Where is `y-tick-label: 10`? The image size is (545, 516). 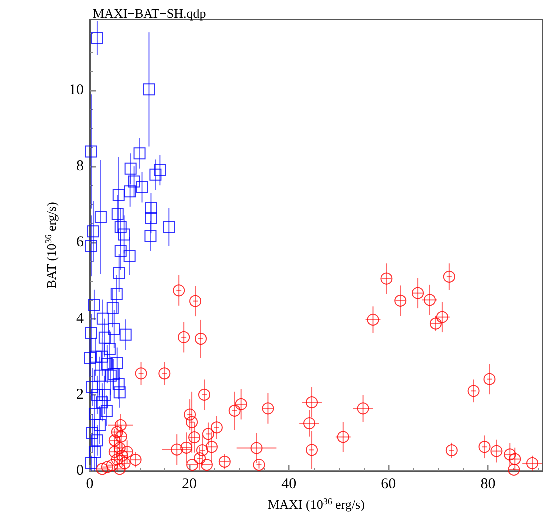
y-tick-label: 10 is located at coordinates (76, 90).